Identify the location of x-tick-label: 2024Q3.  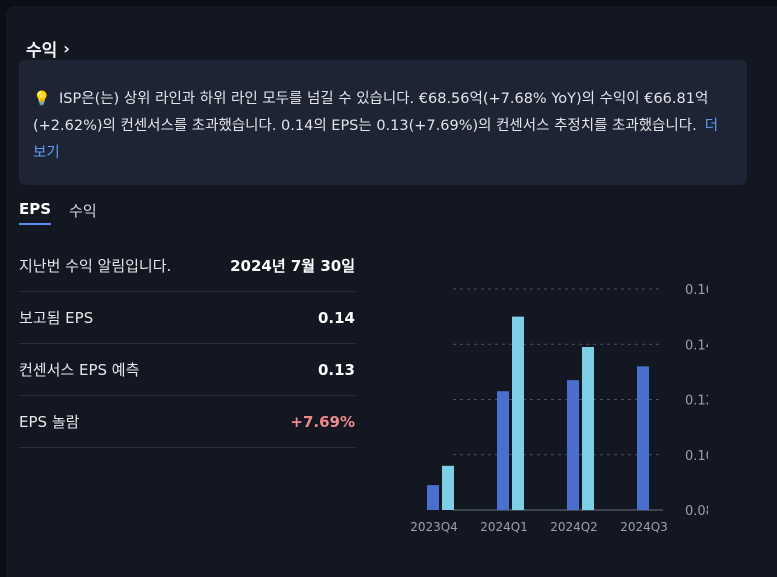
(644, 527).